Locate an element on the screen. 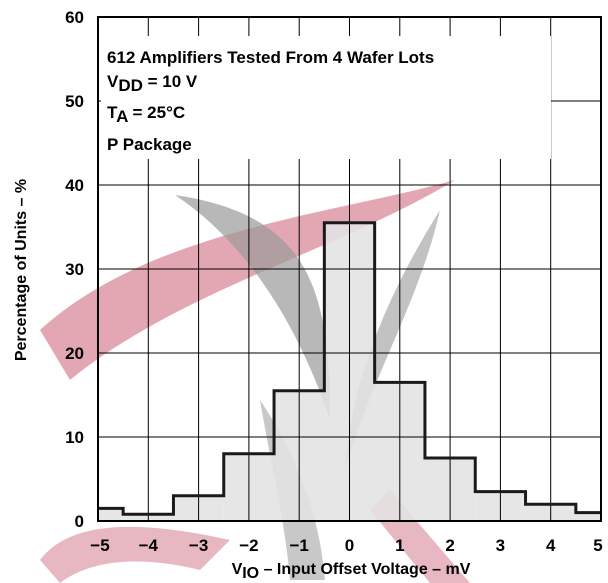  annotation-line: TA = 25°C is located at coordinates (146, 114).